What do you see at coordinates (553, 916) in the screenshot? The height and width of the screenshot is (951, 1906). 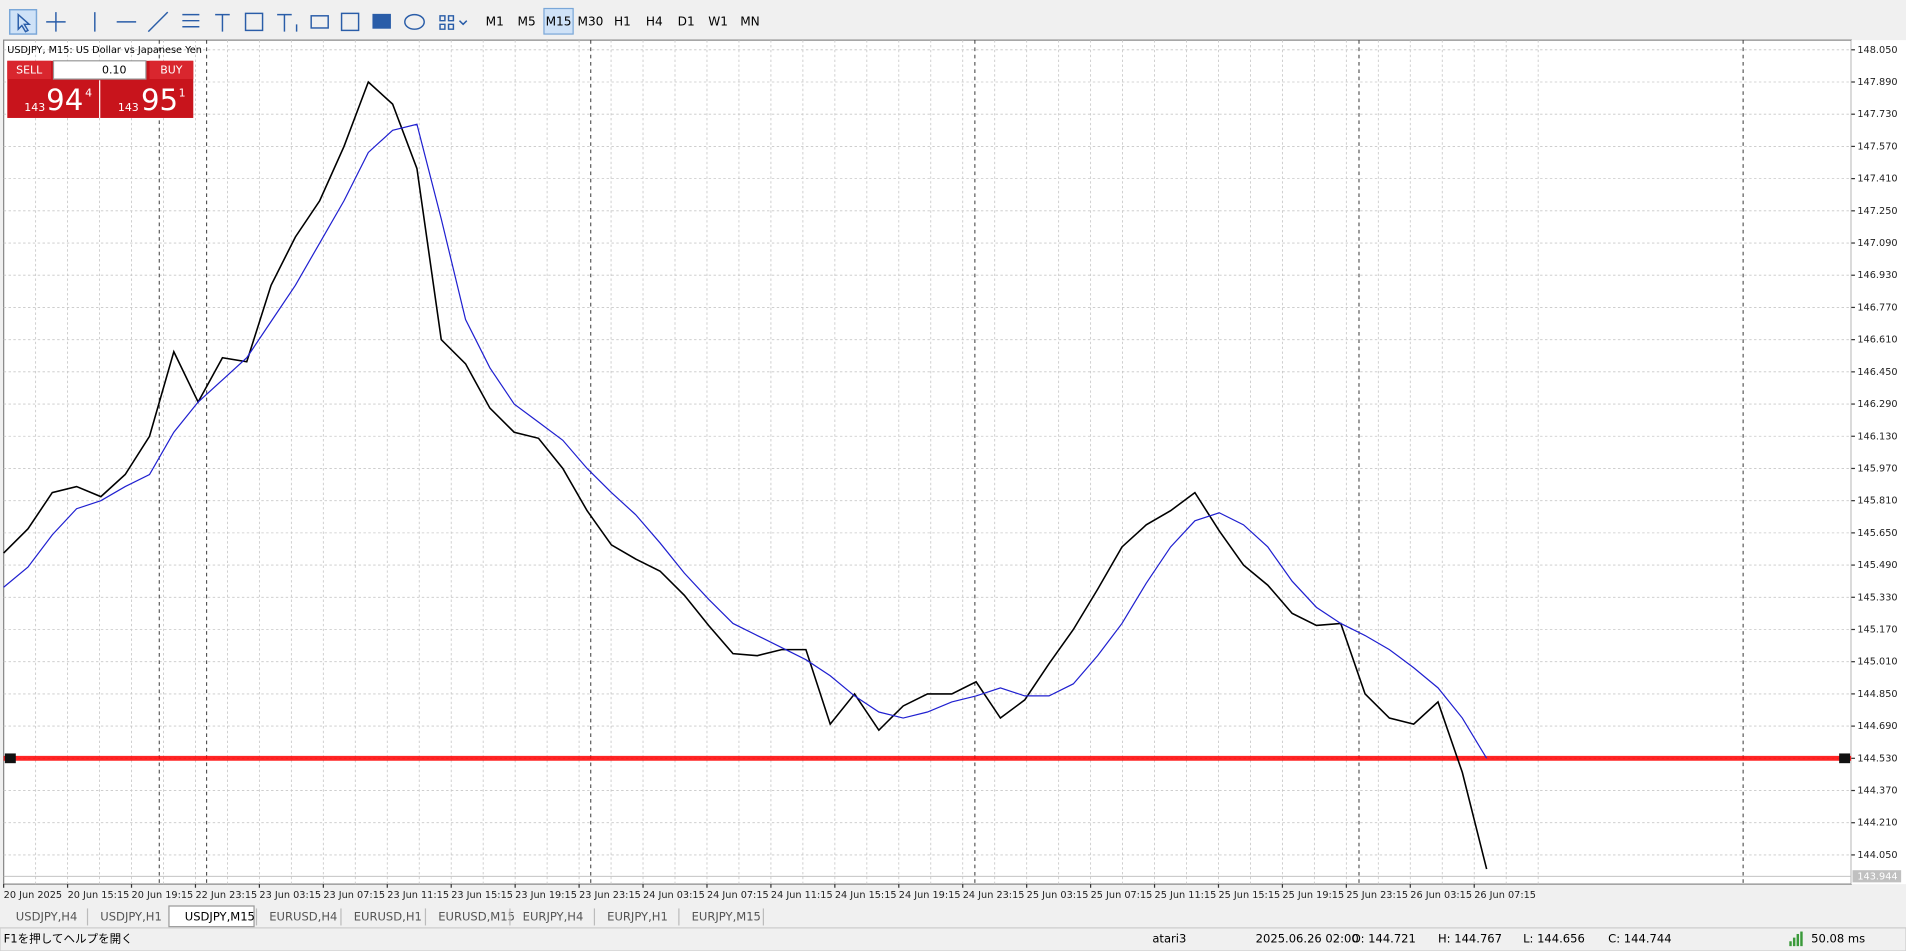 I see `chart-tab: EURJPY,H4` at bounding box center [553, 916].